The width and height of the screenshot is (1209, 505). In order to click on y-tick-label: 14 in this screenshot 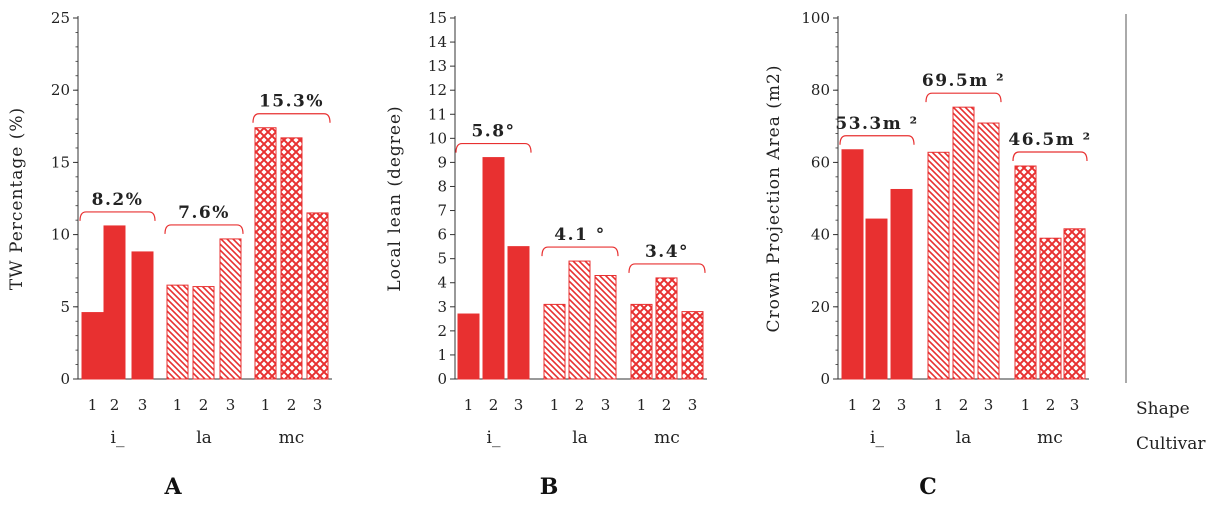, I will do `click(437, 42)`.